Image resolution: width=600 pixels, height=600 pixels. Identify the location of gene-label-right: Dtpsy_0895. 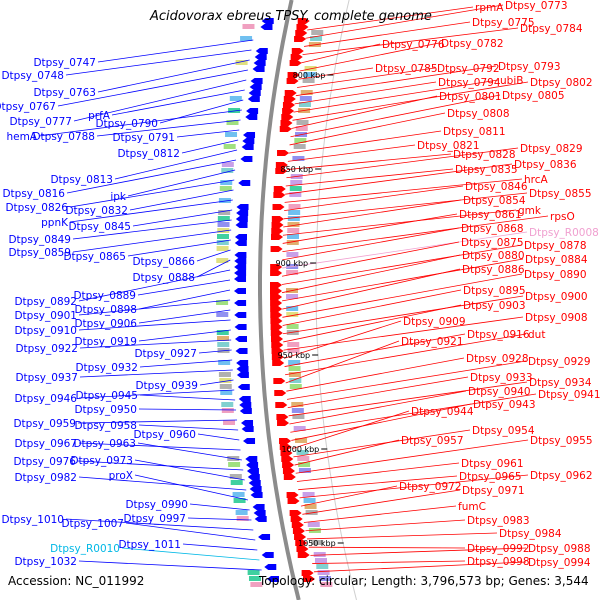
(494, 291).